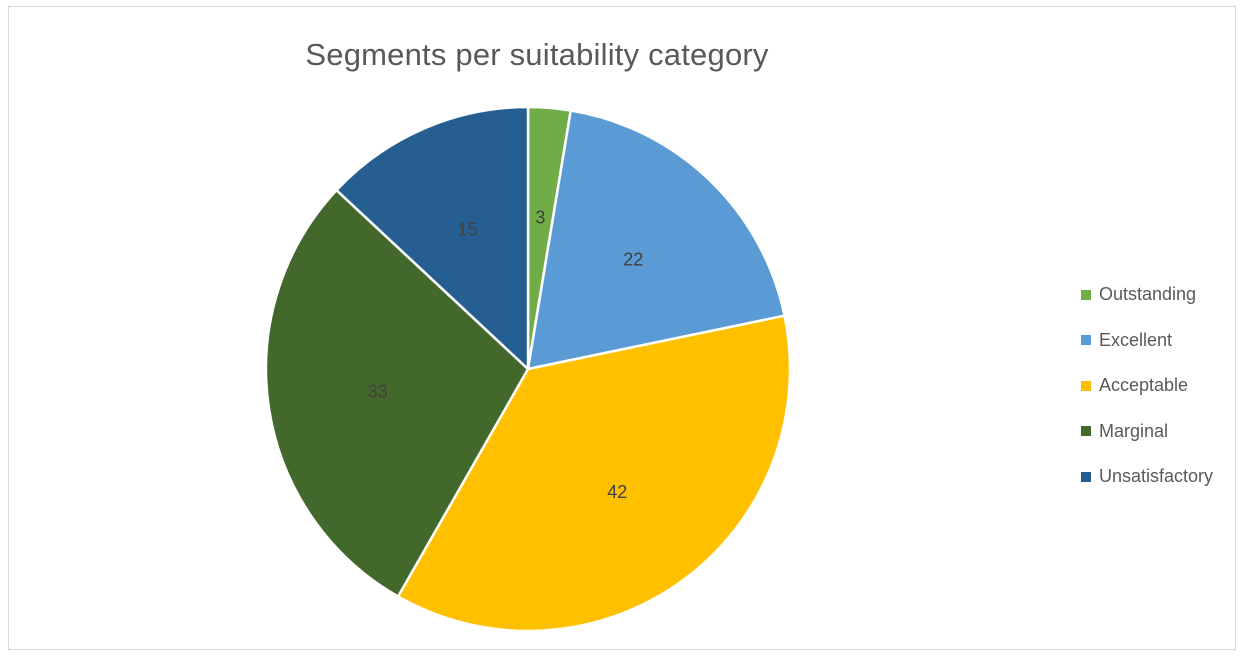 The image size is (1244, 656). I want to click on legend-item-excellent: Excellent, so click(1147, 341).